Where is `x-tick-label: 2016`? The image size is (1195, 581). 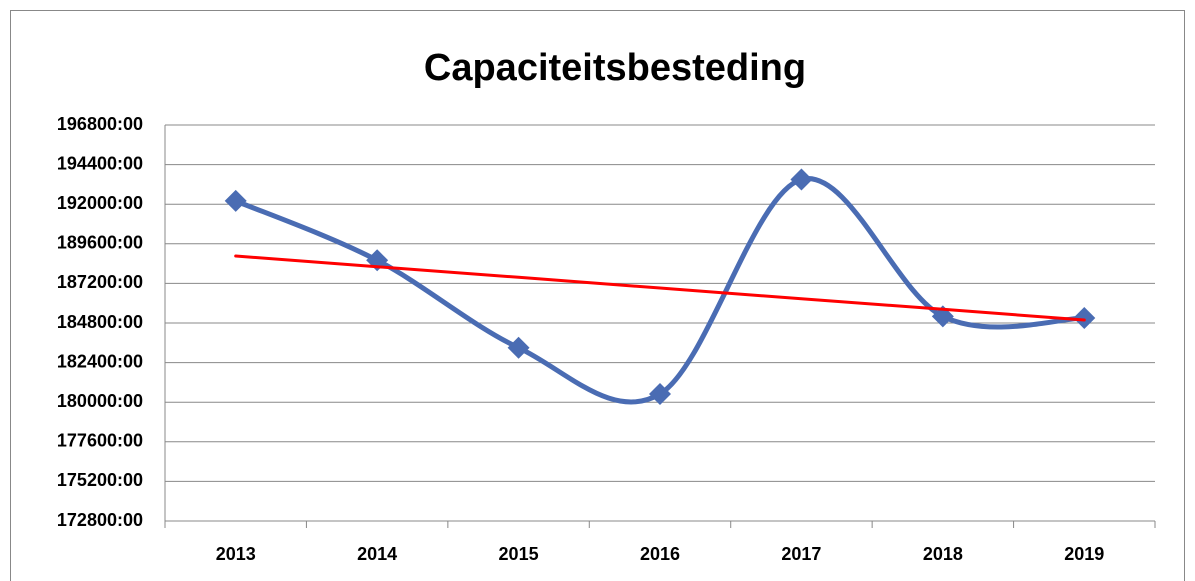
x-tick-label: 2016 is located at coordinates (660, 554).